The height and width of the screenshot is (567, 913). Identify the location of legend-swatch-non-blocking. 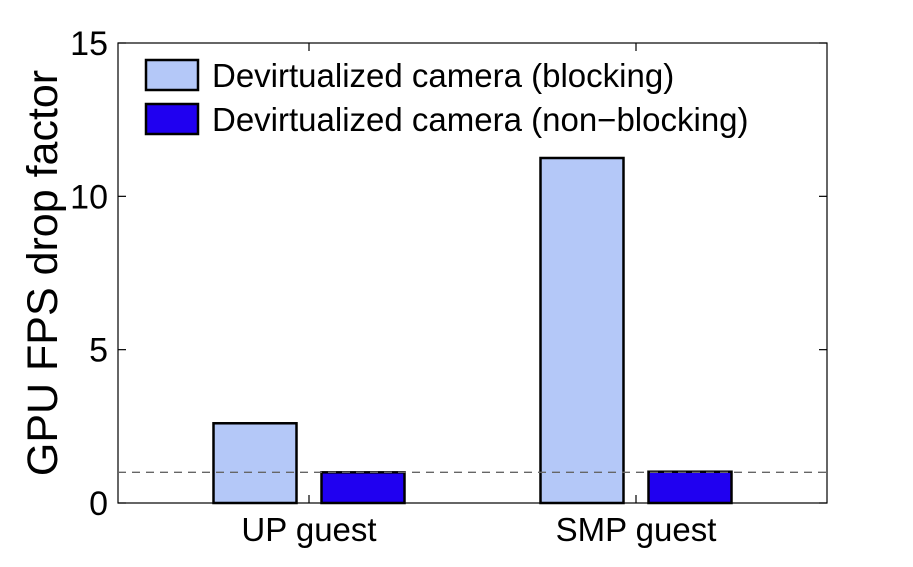
(172, 119).